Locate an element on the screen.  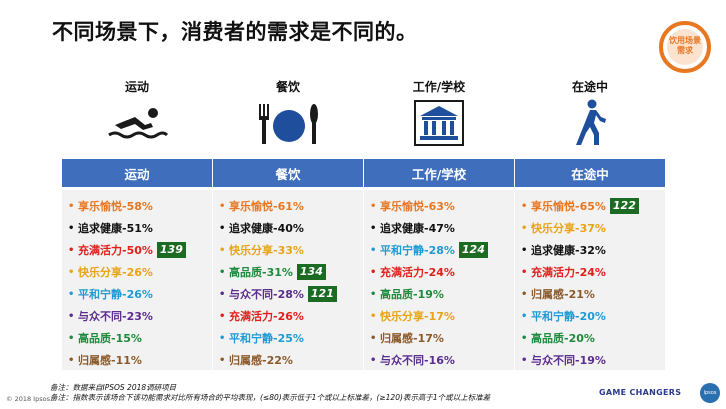
need-item: • 与众不同-28% 121 is located at coordinates (278, 294).